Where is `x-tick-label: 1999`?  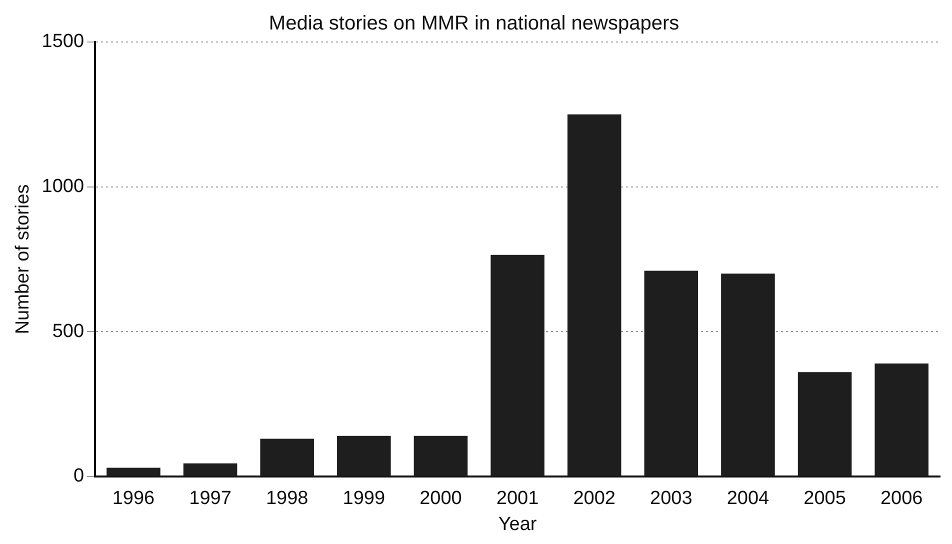
x-tick-label: 1999 is located at coordinates (364, 499).